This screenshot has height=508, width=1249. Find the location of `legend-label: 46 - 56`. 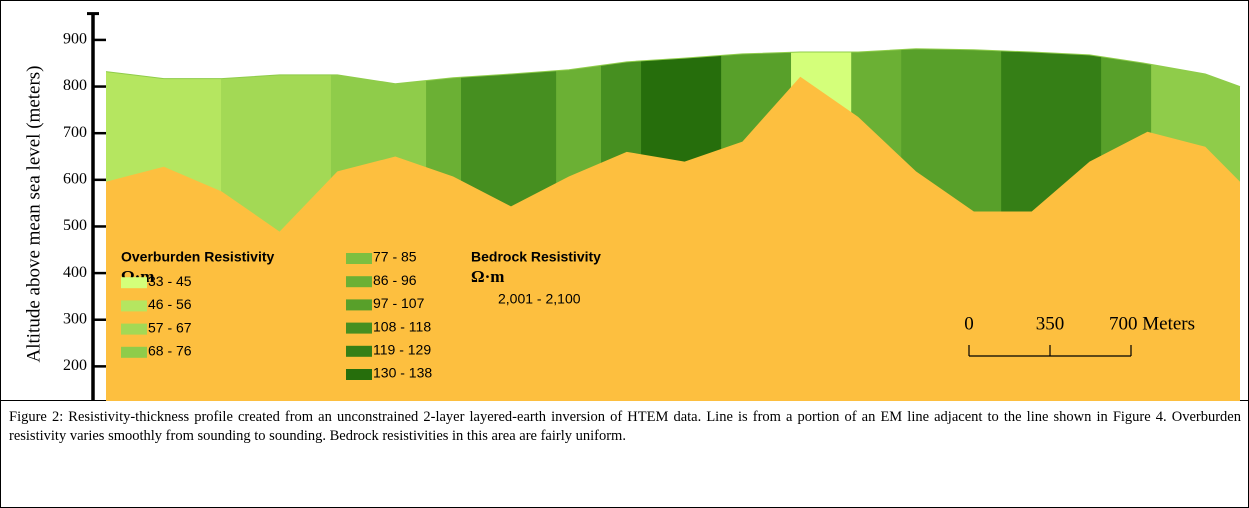

legend-label: 46 - 56 is located at coordinates (170, 304).